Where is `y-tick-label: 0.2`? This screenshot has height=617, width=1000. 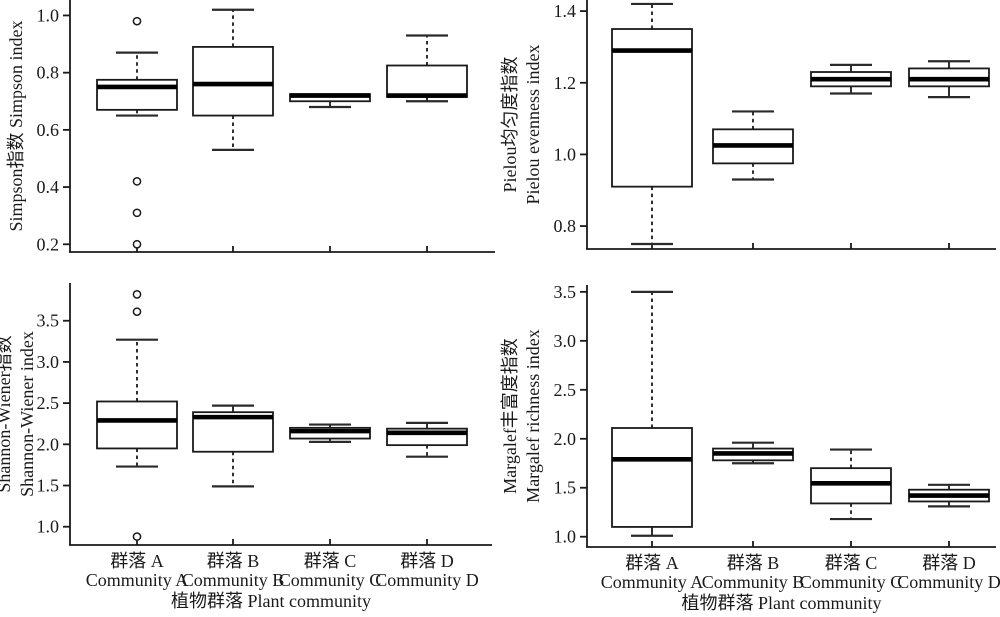
y-tick-label: 0.2 is located at coordinates (48, 244).